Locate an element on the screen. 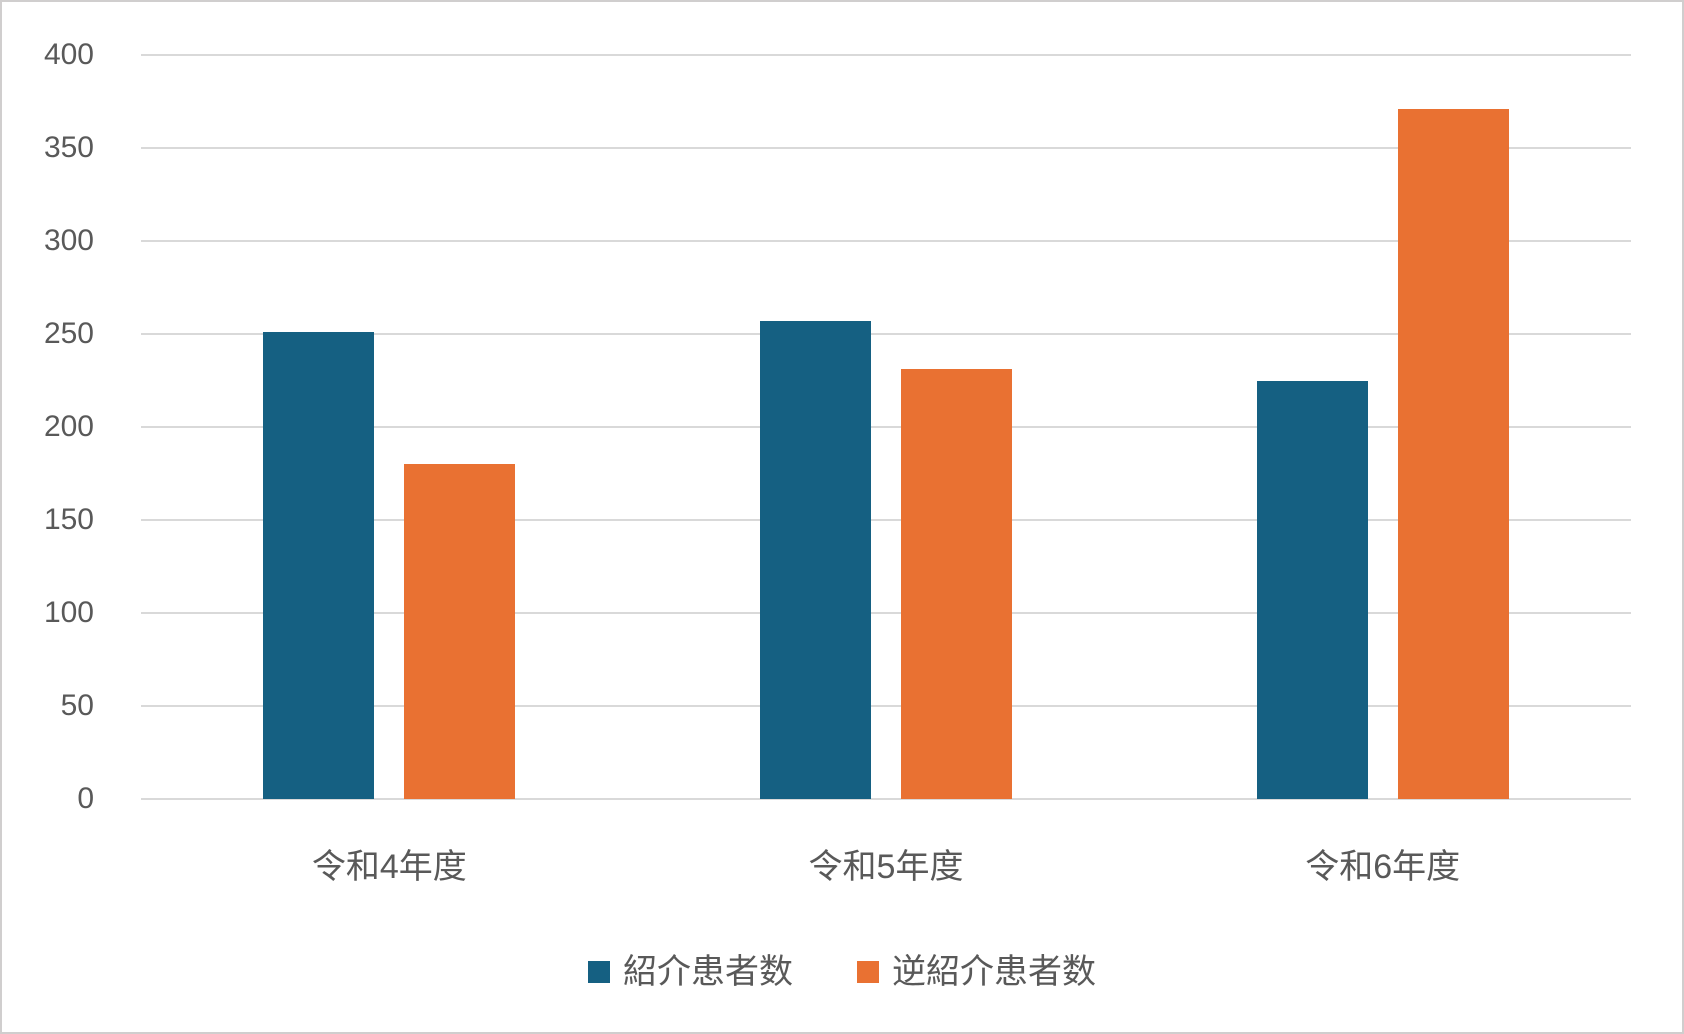 The width and height of the screenshot is (1684, 1034). legend-item-2: 逆紹介患者数 is located at coordinates (976, 972).